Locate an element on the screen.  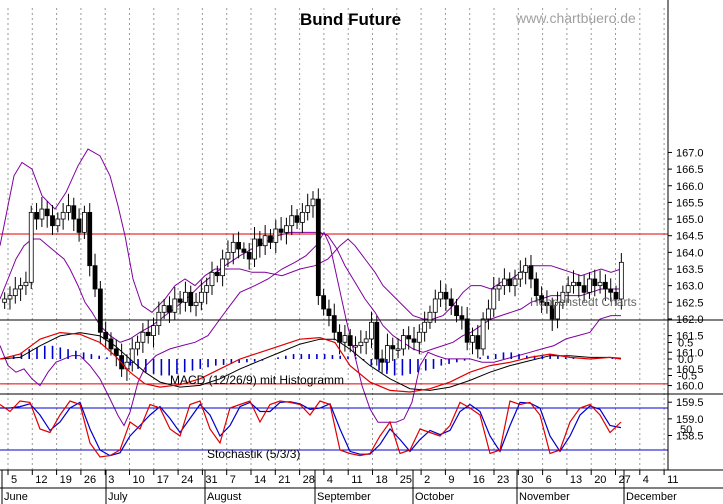
macd-signal-line is located at coordinates (311, 361).